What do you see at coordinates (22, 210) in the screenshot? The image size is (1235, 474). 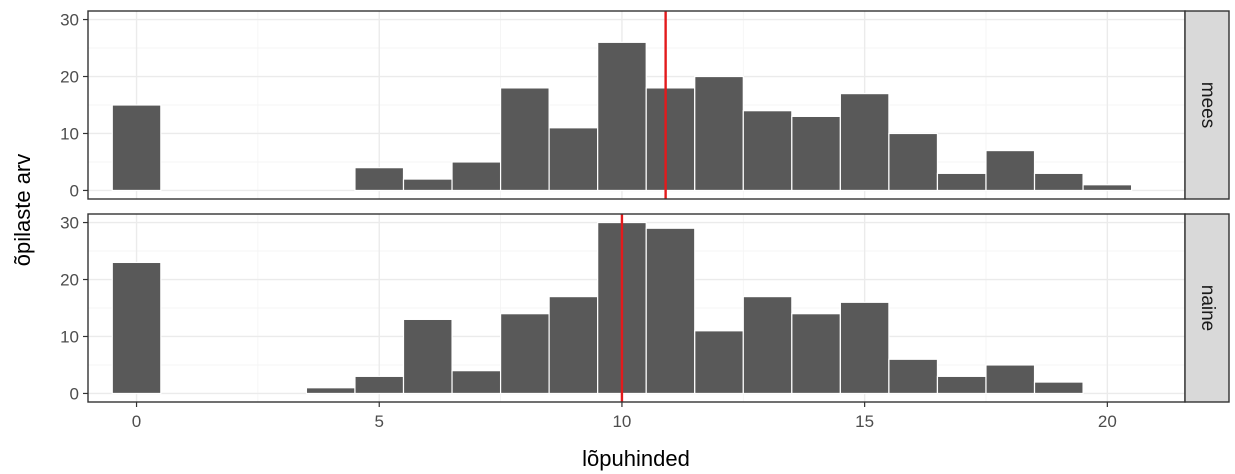 I see `y-axis-title: õpilaste arv` at bounding box center [22, 210].